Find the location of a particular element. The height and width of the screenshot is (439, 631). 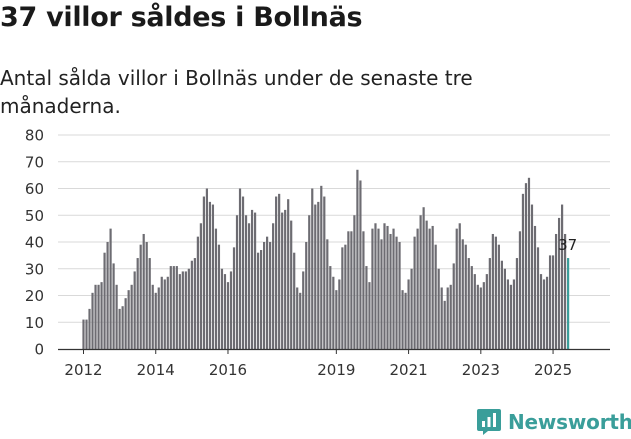

x-tick-label: 2021 is located at coordinates (408, 370).